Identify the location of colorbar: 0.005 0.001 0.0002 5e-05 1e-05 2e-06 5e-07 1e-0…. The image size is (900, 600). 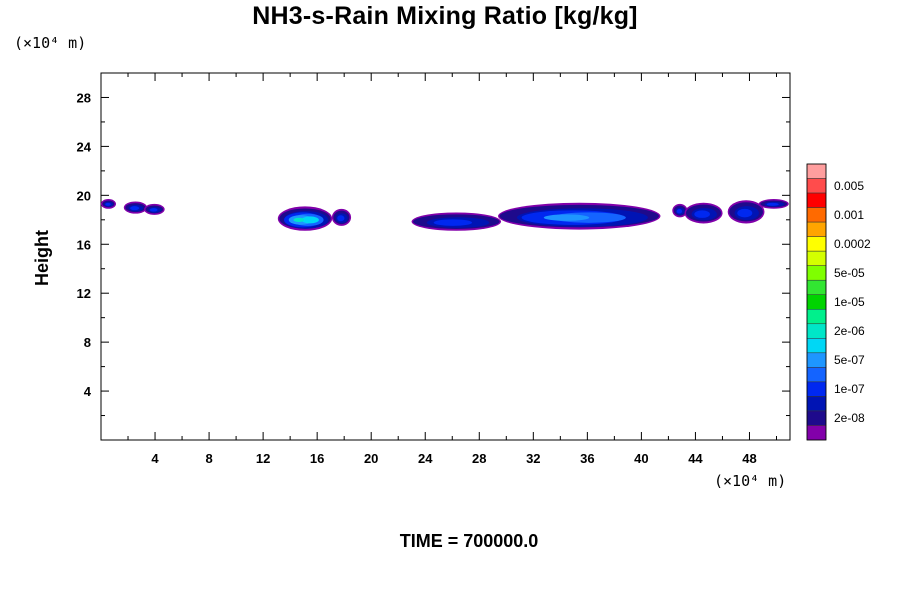
(838, 302).